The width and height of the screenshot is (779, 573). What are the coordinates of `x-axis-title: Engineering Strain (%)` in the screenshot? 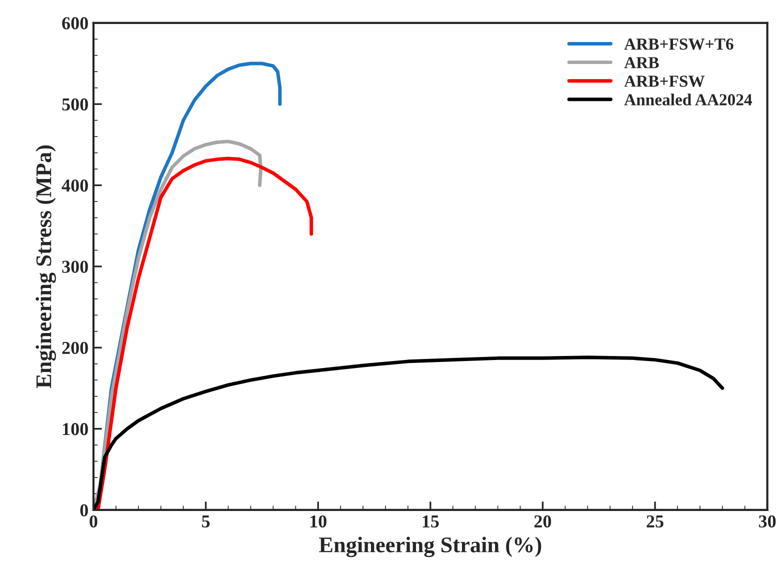 It's located at (430, 547).